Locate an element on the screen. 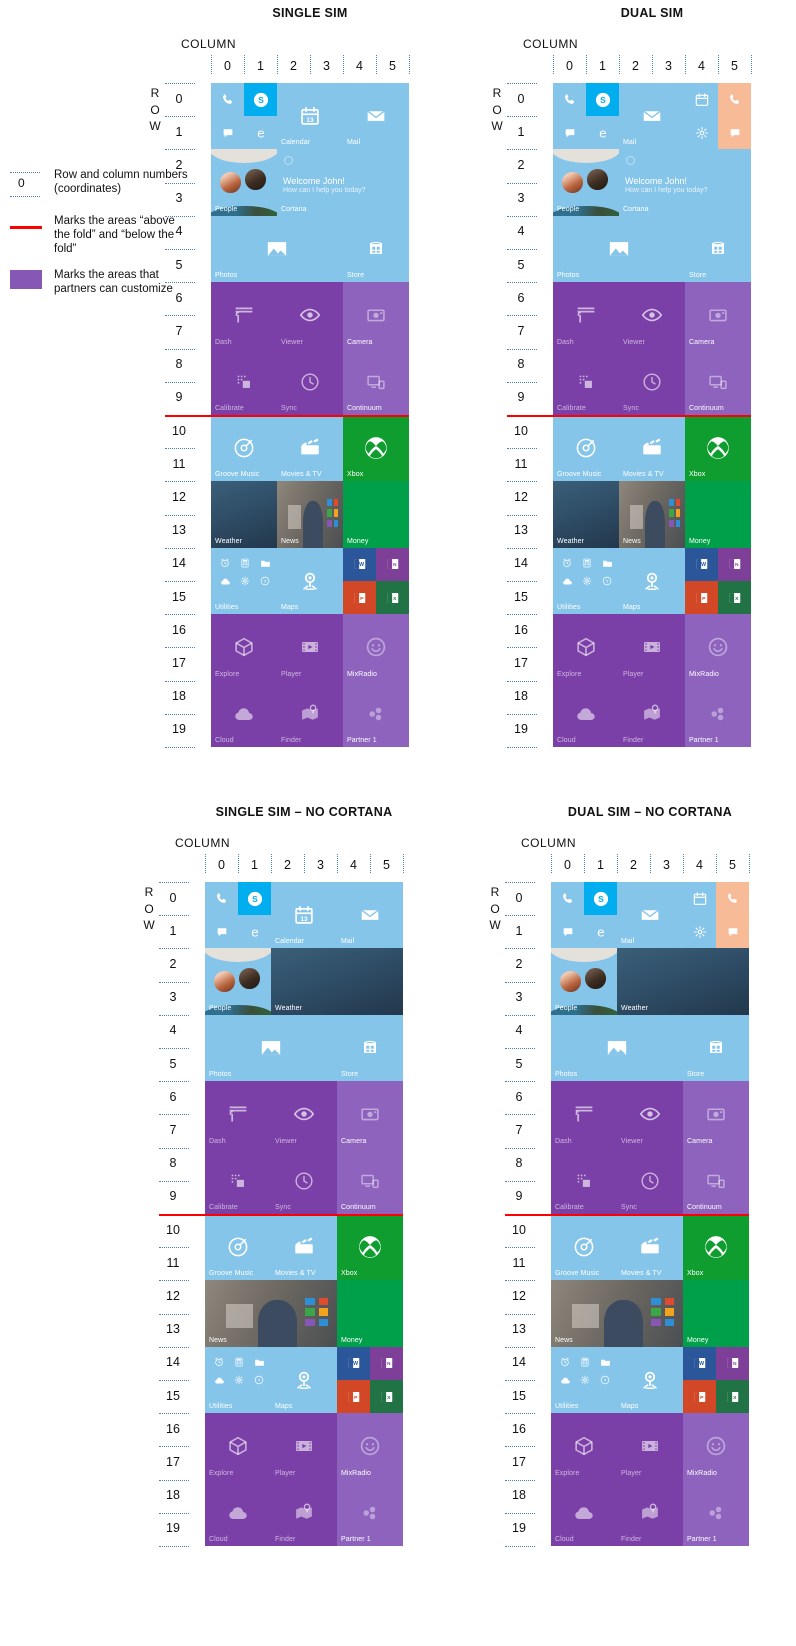 This screenshot has height=1646, width=796. tile-weather: SeattleMostly Clear56°F75°62°Weather is located at coordinates (244, 514).